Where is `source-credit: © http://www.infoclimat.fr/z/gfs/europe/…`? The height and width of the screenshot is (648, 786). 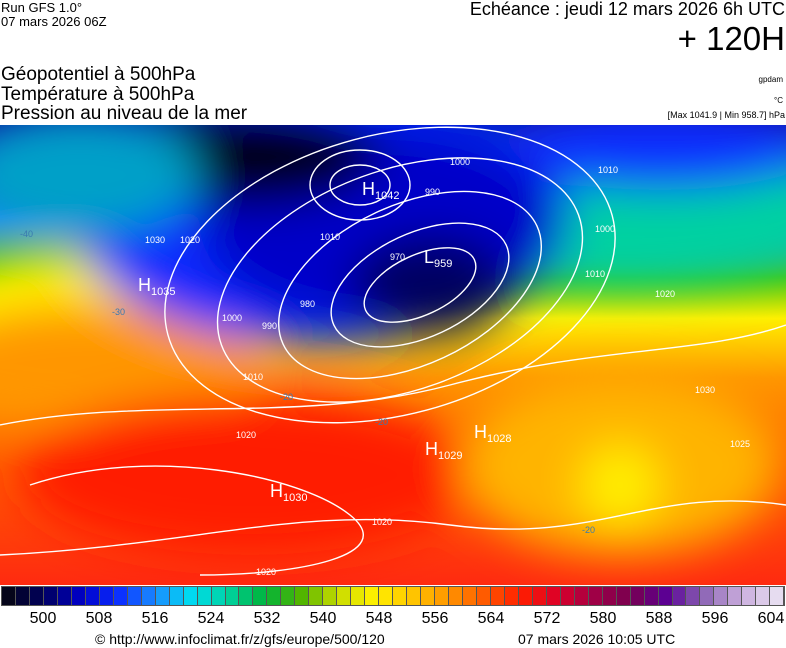
source-credit: © http://www.infoclimat.fr/z/gfs/europe/… is located at coordinates (240, 639).